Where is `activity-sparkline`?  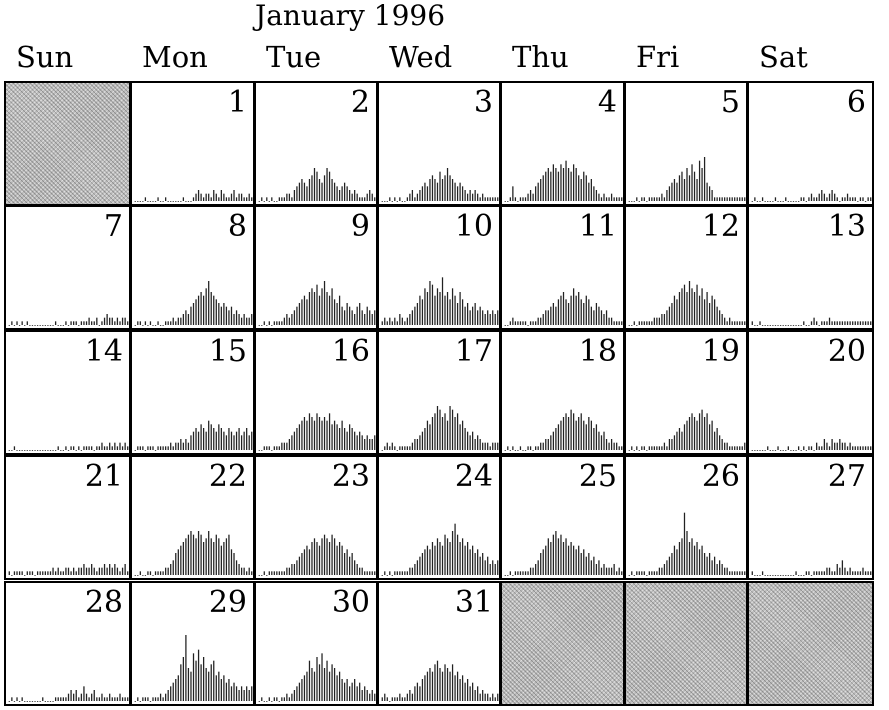 activity-sparkline is located at coordinates (811, 321).